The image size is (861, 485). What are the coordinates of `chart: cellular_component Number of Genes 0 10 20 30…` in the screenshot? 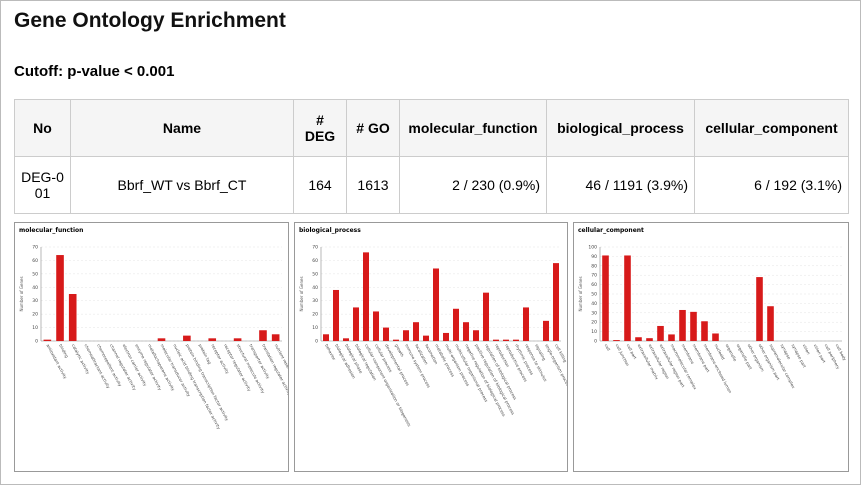 It's located at (713, 310).